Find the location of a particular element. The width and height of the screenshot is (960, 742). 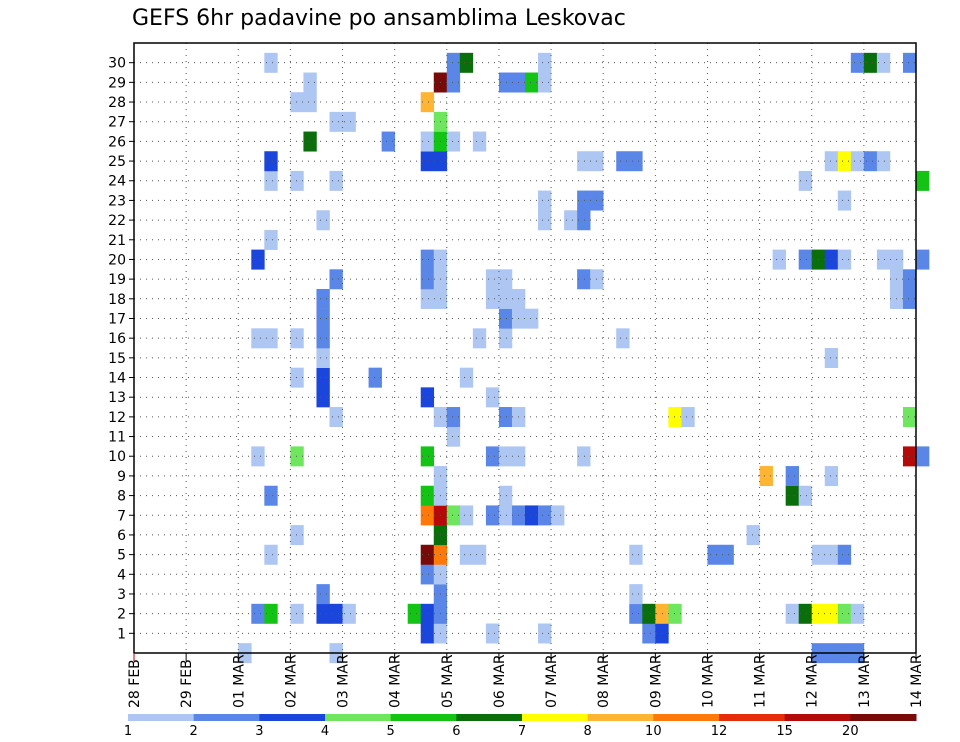

colorbar-label: 7 is located at coordinates (522, 731).